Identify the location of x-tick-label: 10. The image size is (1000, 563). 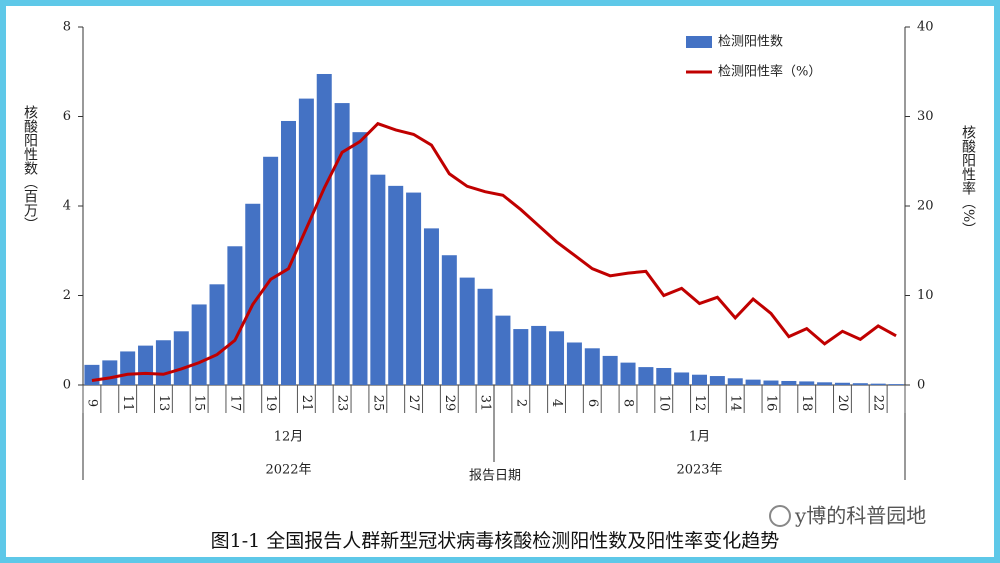
(663, 403).